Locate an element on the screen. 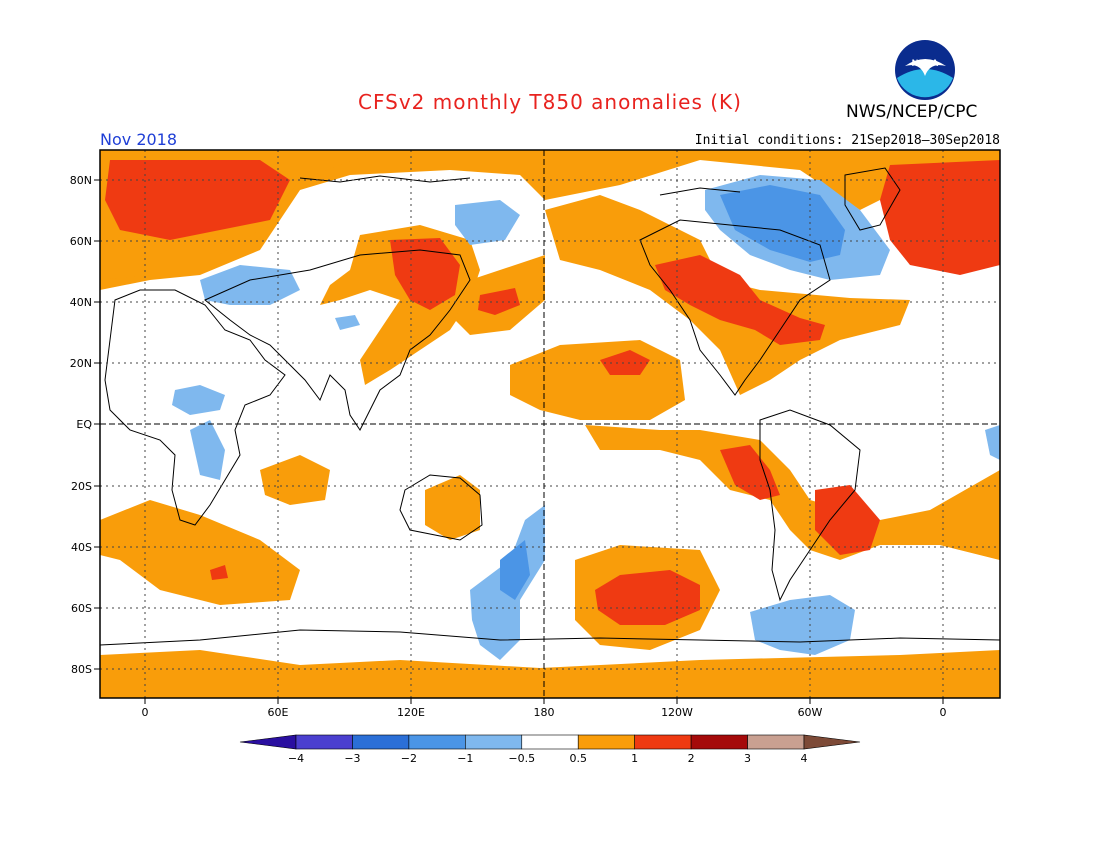  lon-label: 180 is located at coordinates (544, 712).